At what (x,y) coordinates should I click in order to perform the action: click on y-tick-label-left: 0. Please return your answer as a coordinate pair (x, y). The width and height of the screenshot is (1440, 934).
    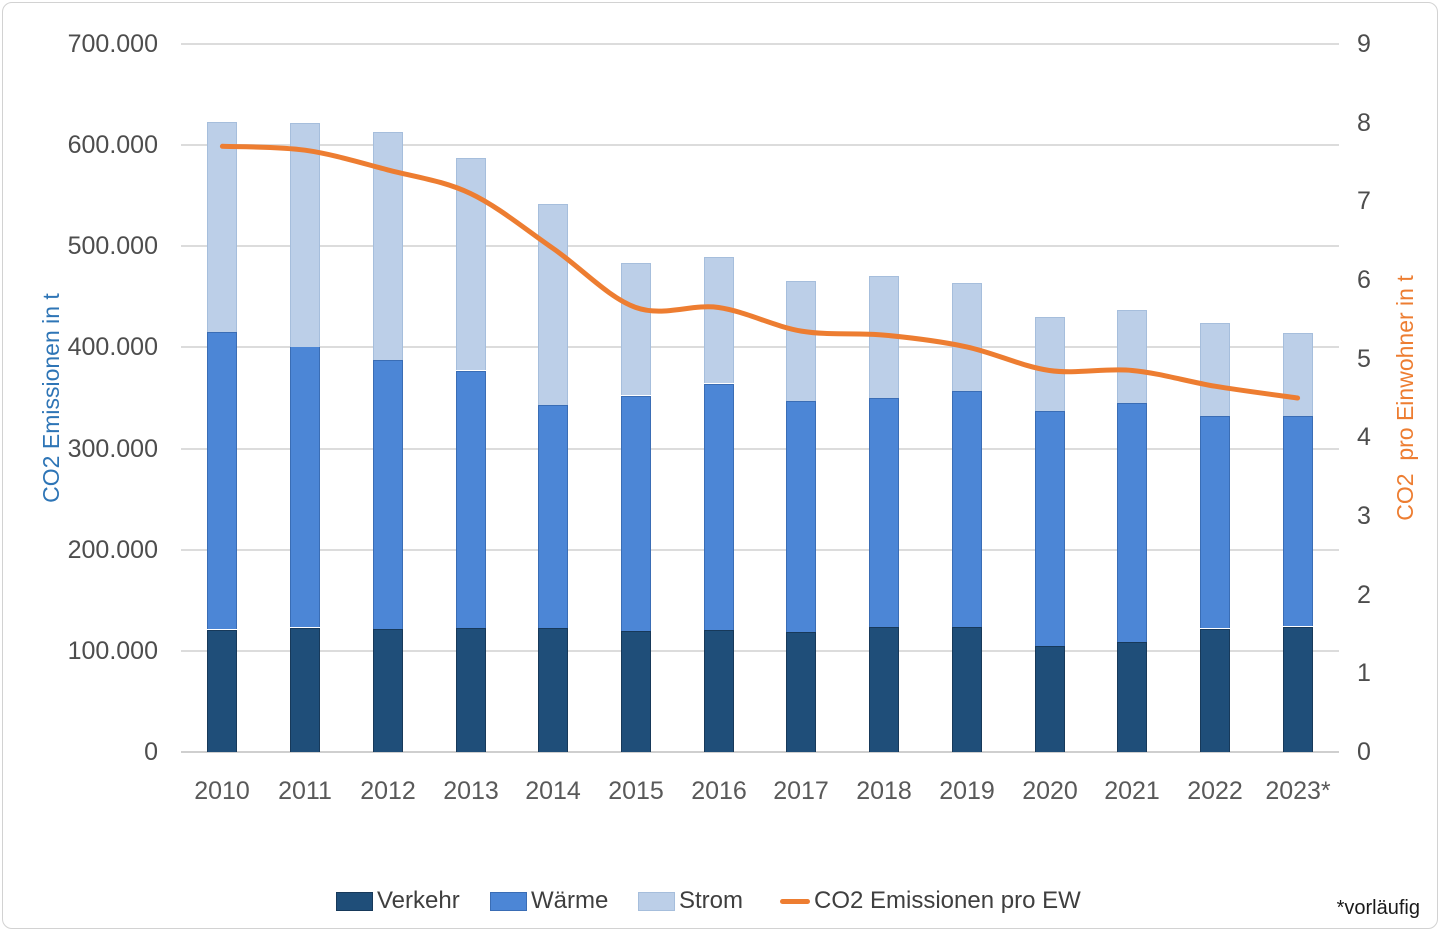
    Looking at the image, I should click on (151, 752).